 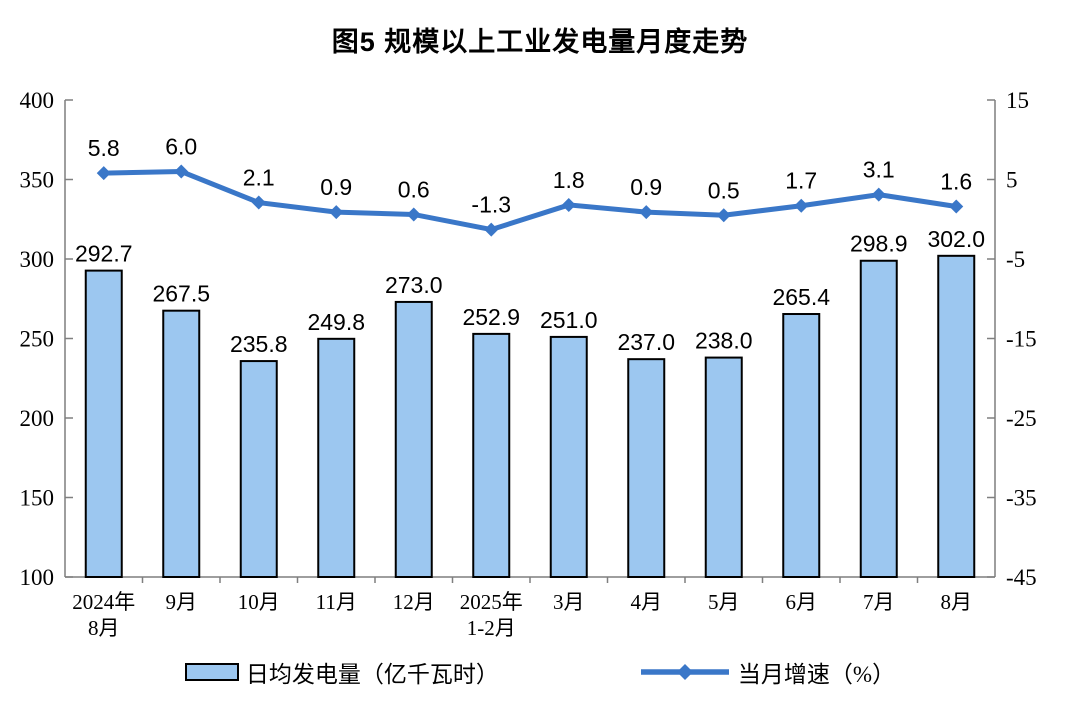 I want to click on left-axis-tick-label: 300, so click(x=37, y=259).